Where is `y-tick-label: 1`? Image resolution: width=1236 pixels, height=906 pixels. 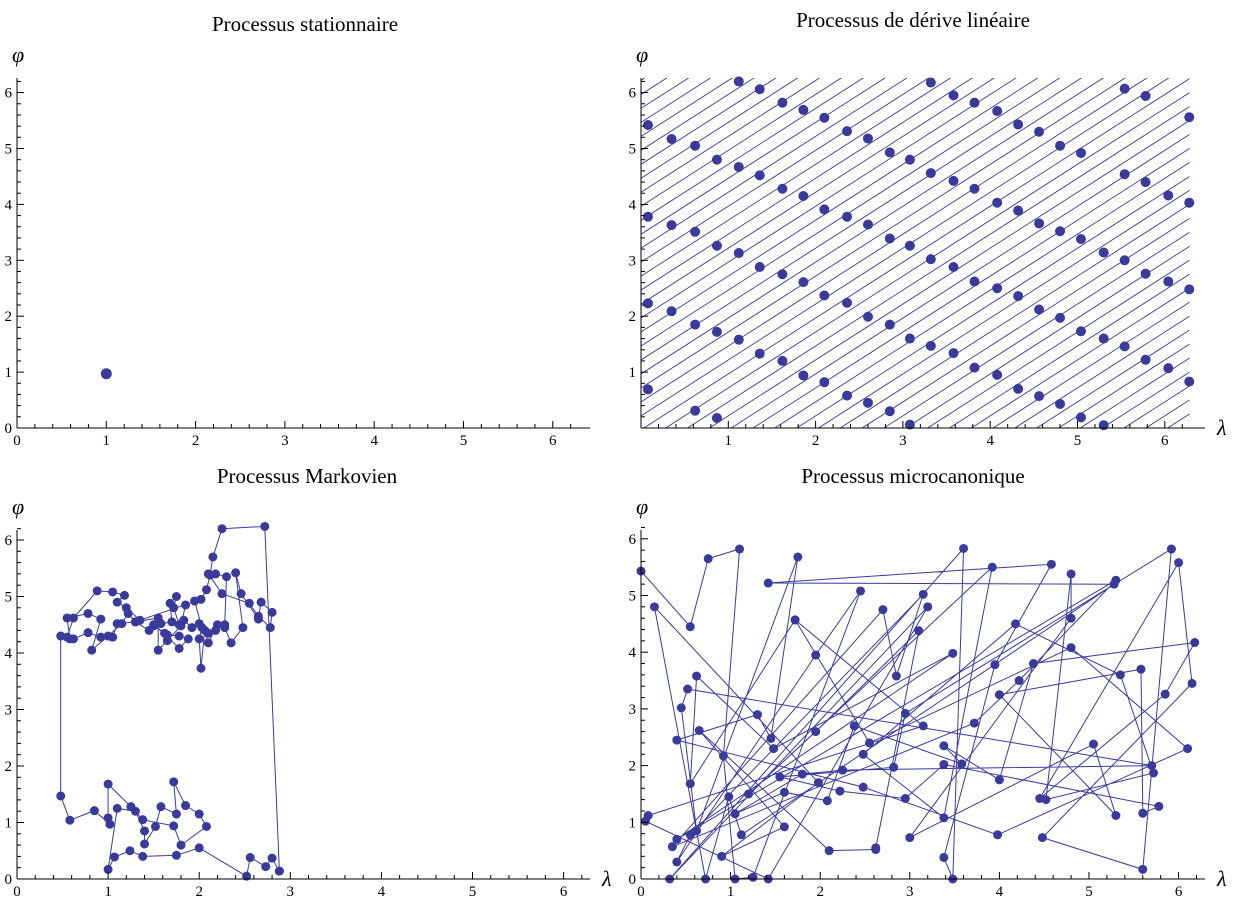
y-tick-label: 1 is located at coordinates (633, 373).